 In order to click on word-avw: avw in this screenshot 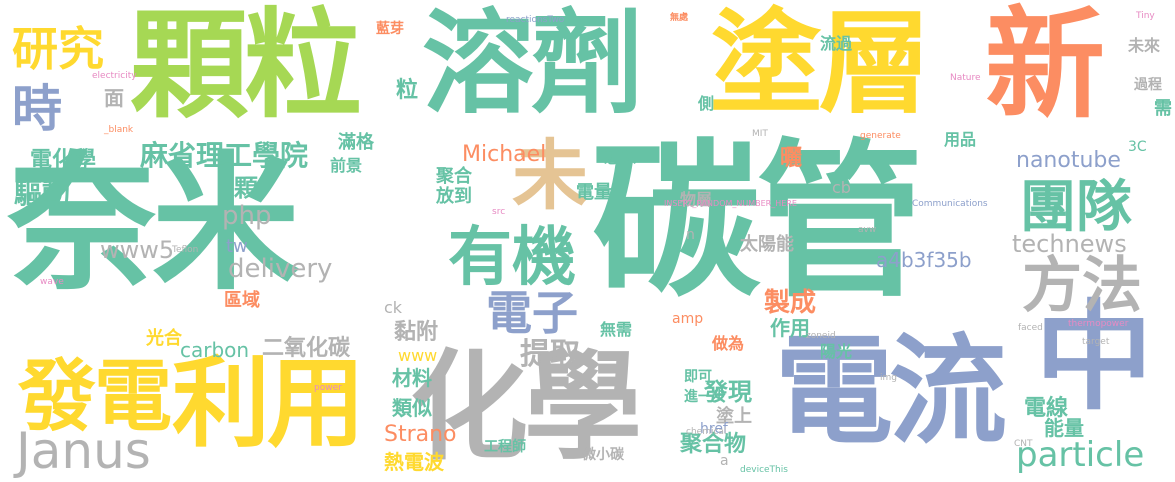, I will do `click(867, 230)`.